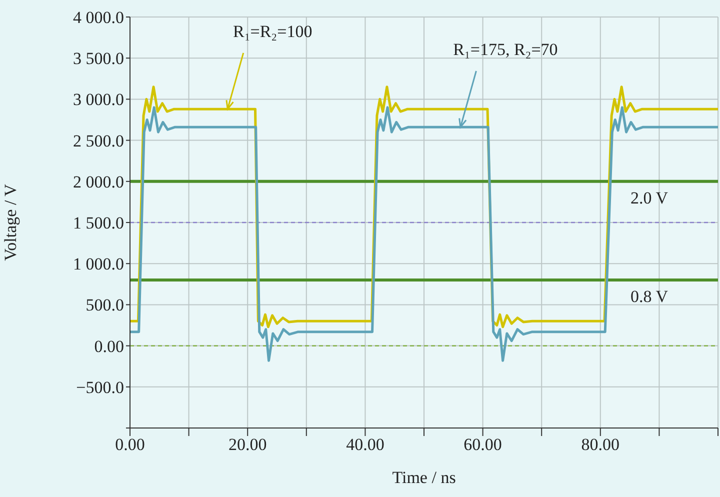 The width and height of the screenshot is (720, 497). Describe the element at coordinates (130, 444) in the screenshot. I see `x-tick-label: 0.00` at that location.